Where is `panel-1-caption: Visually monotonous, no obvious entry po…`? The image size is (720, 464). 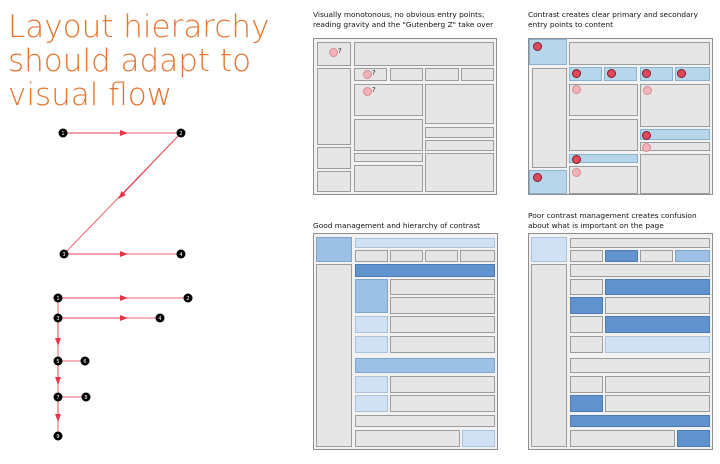
panel-1-caption: Visually monotonous, no obvious entry po… is located at coordinates (403, 19).